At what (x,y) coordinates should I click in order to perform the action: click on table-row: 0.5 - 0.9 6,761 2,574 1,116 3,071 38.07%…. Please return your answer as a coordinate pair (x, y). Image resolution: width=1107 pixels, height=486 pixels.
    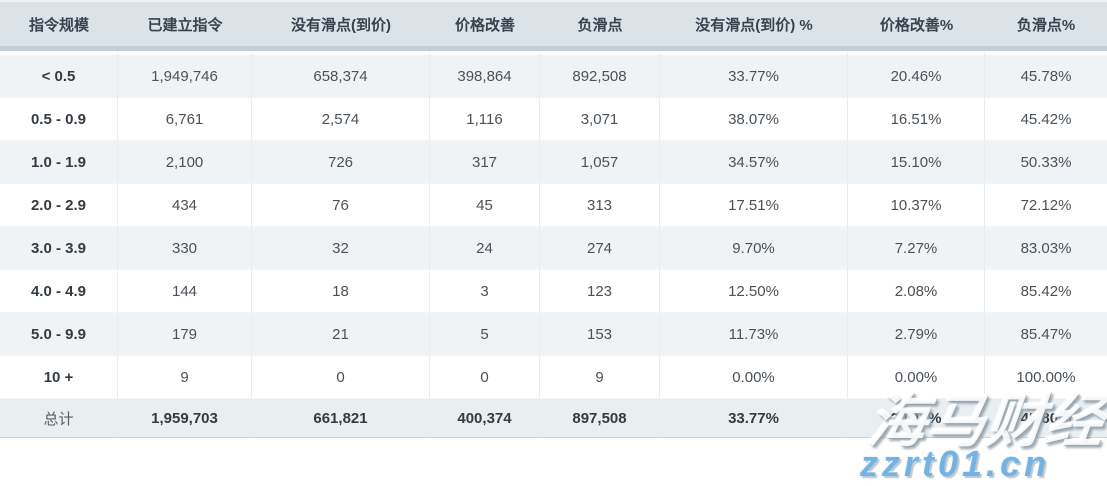
    Looking at the image, I should click on (553, 119).